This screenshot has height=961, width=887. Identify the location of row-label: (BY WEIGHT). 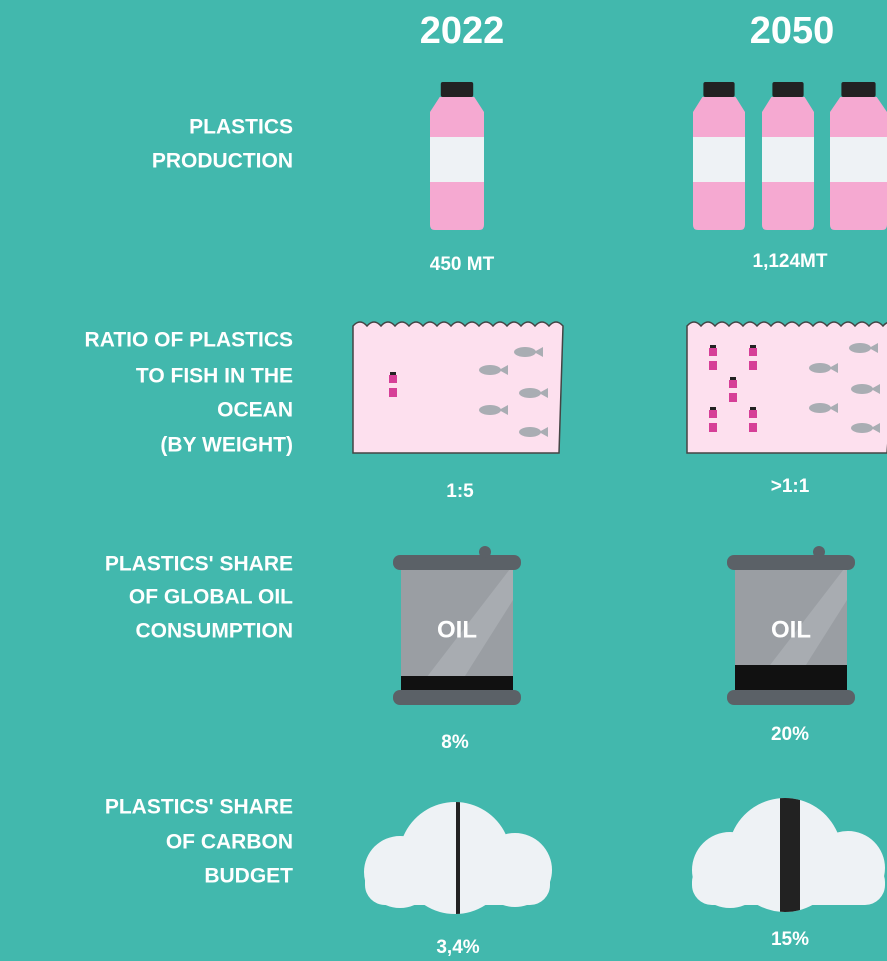
(226, 445).